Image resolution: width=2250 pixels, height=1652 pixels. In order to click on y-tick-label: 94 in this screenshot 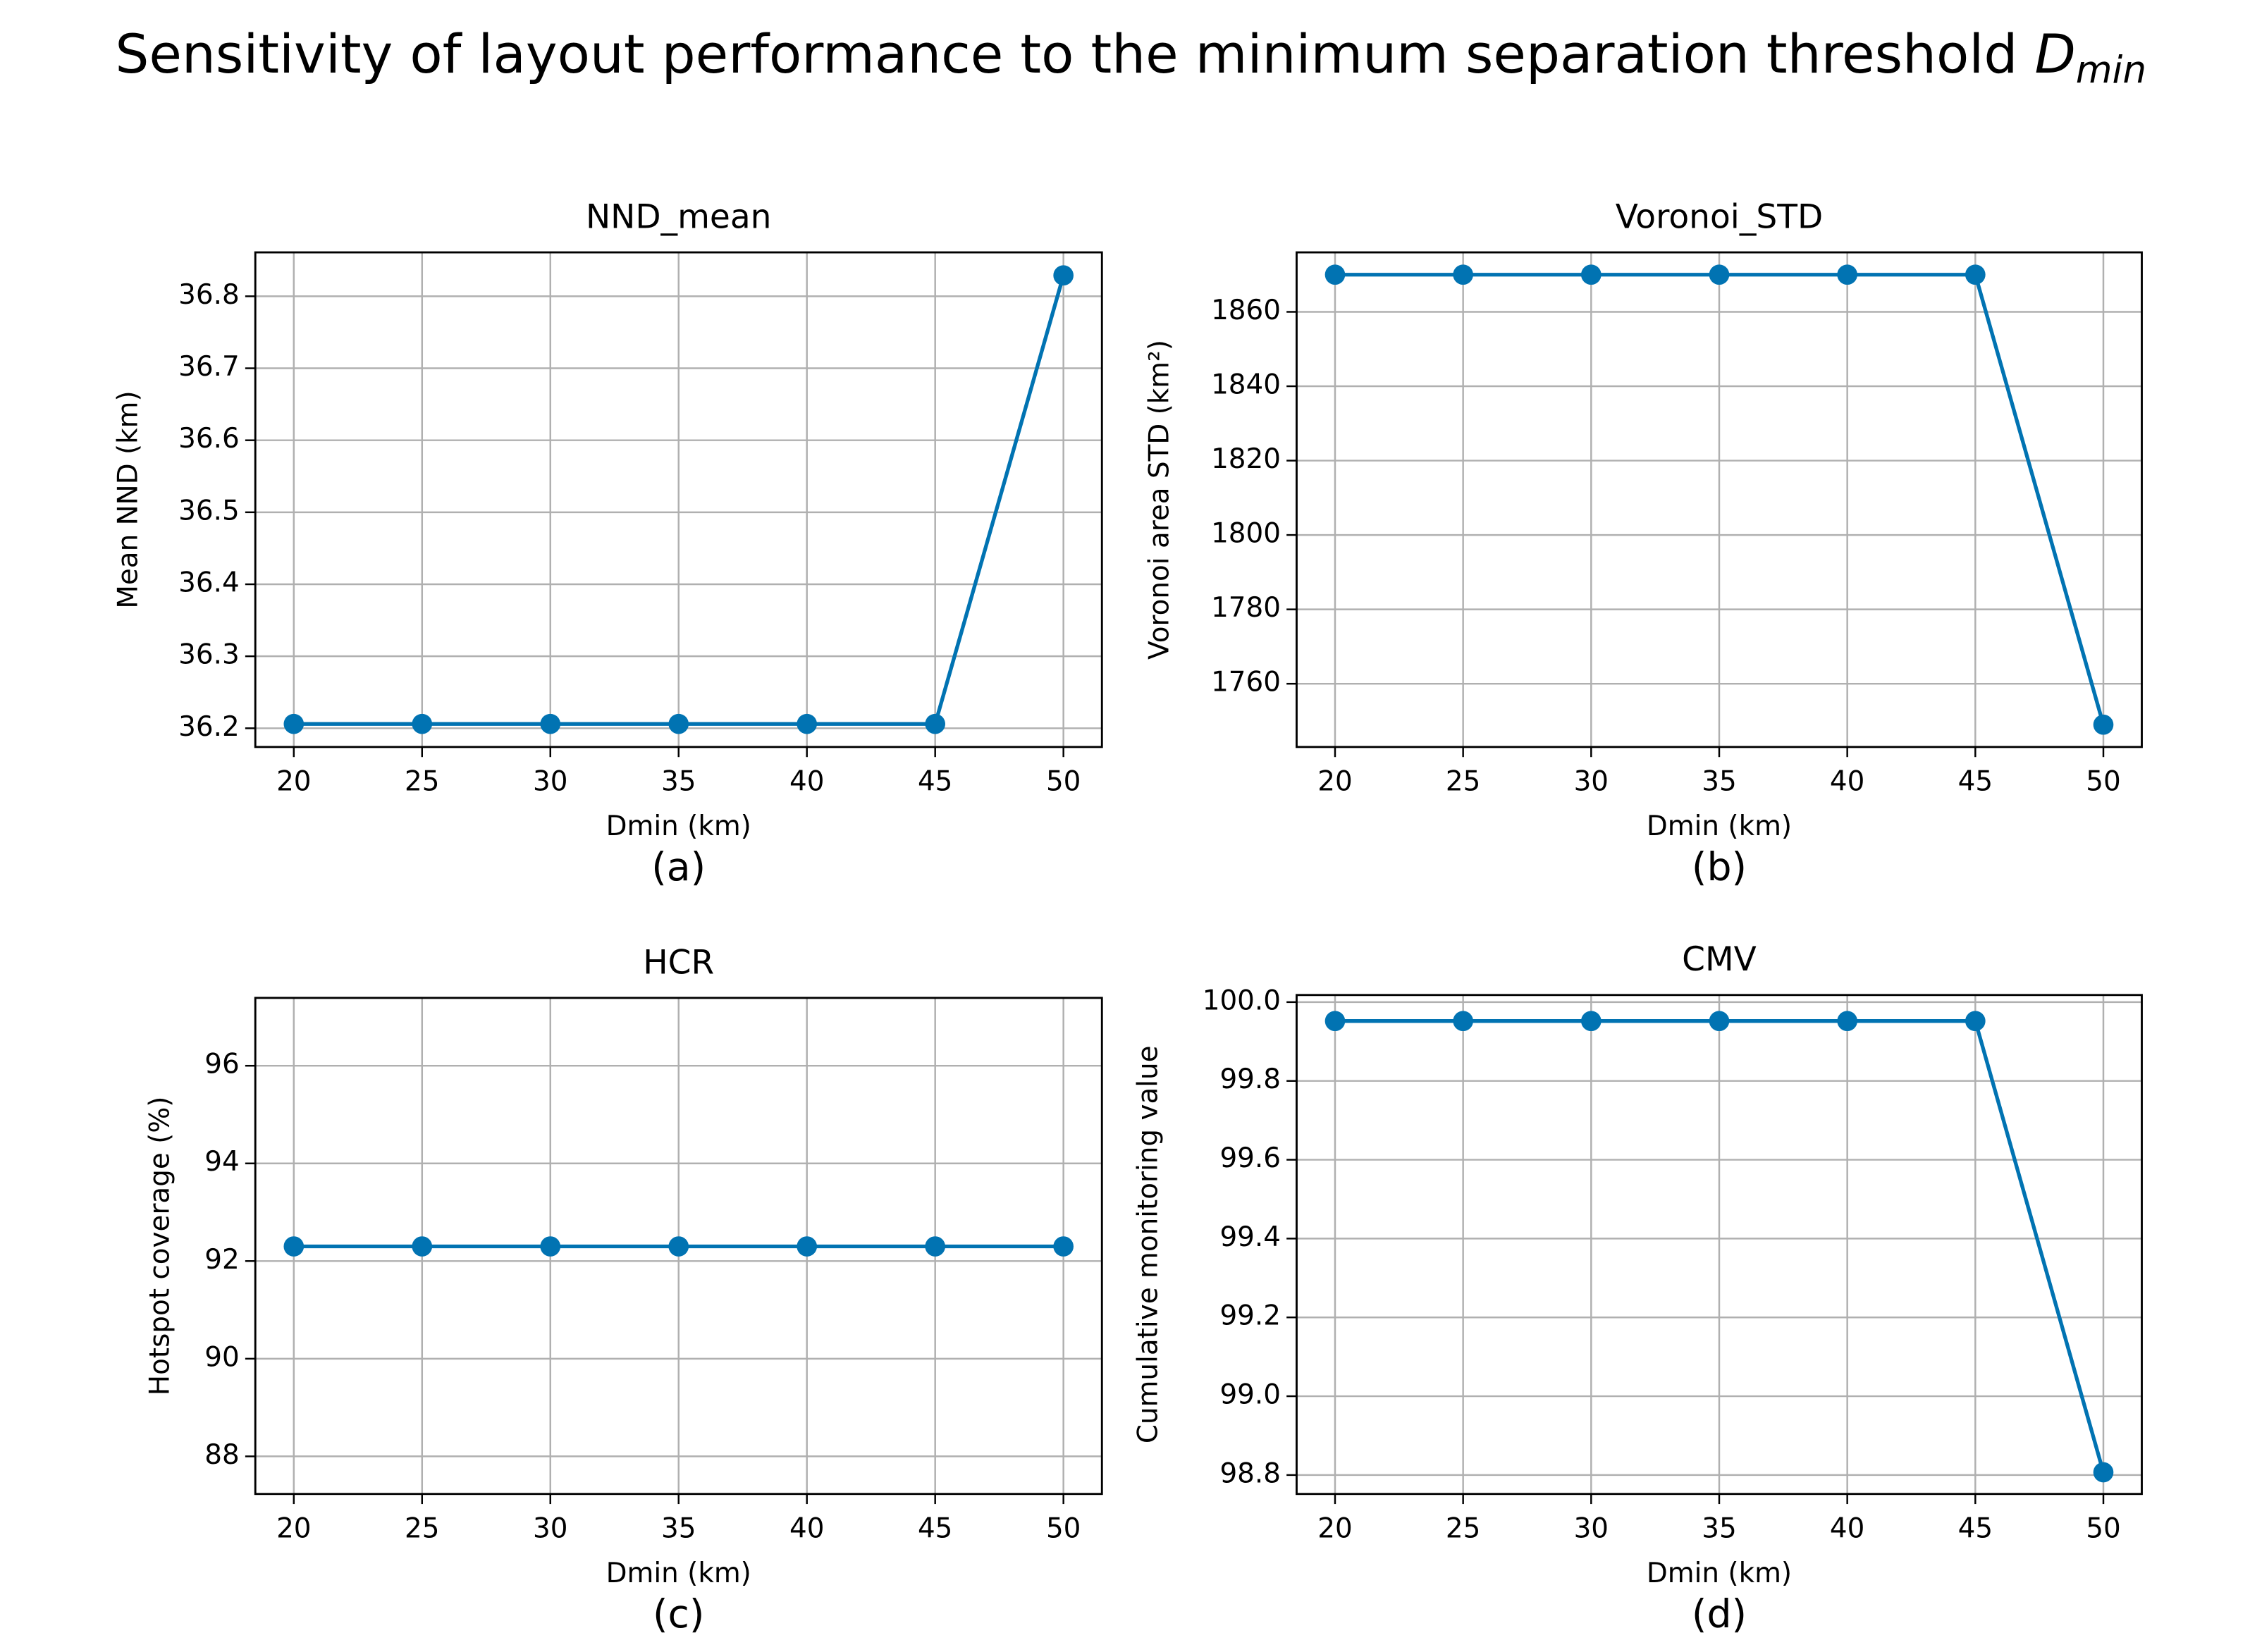, I will do `click(221, 1162)`.